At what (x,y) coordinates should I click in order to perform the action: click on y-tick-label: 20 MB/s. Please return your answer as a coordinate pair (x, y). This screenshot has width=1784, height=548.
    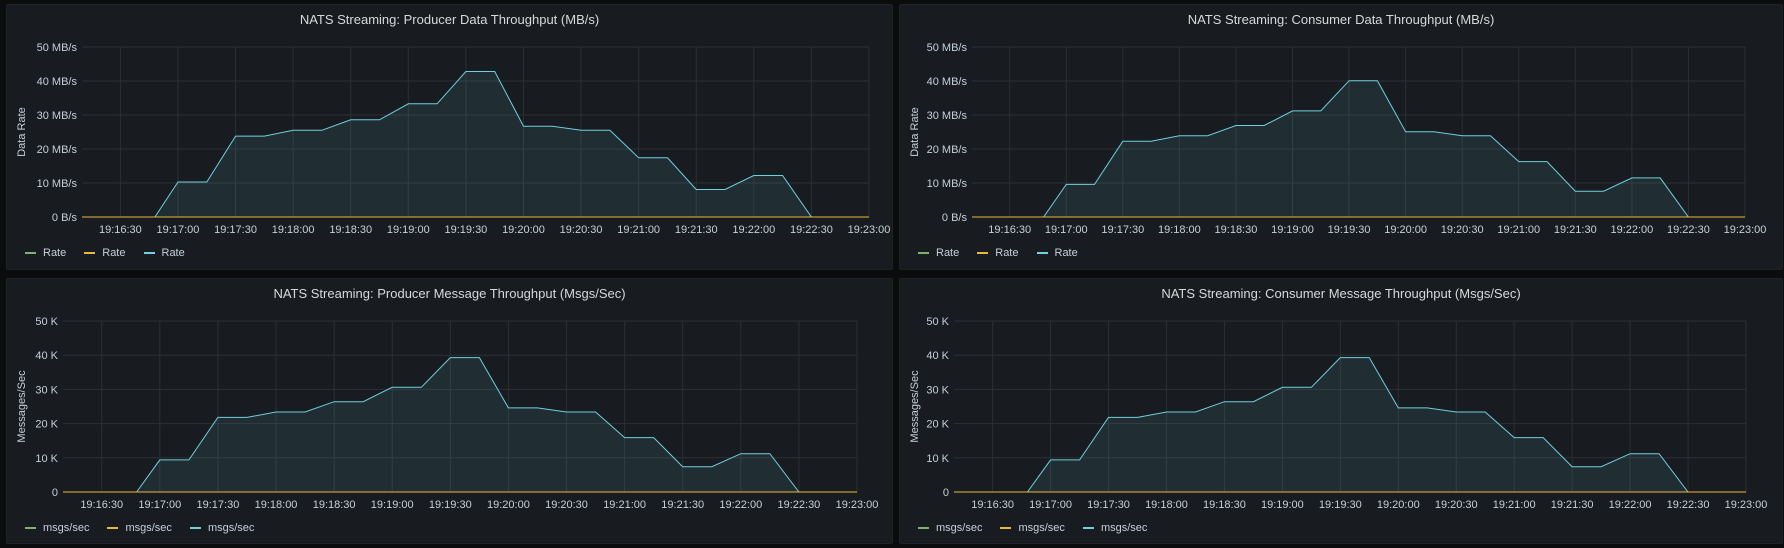
    Looking at the image, I should click on (947, 150).